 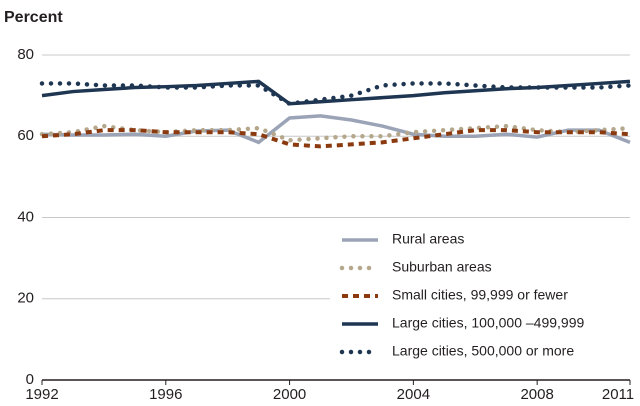 I want to click on x-tick-label: 2004, so click(x=413, y=394).